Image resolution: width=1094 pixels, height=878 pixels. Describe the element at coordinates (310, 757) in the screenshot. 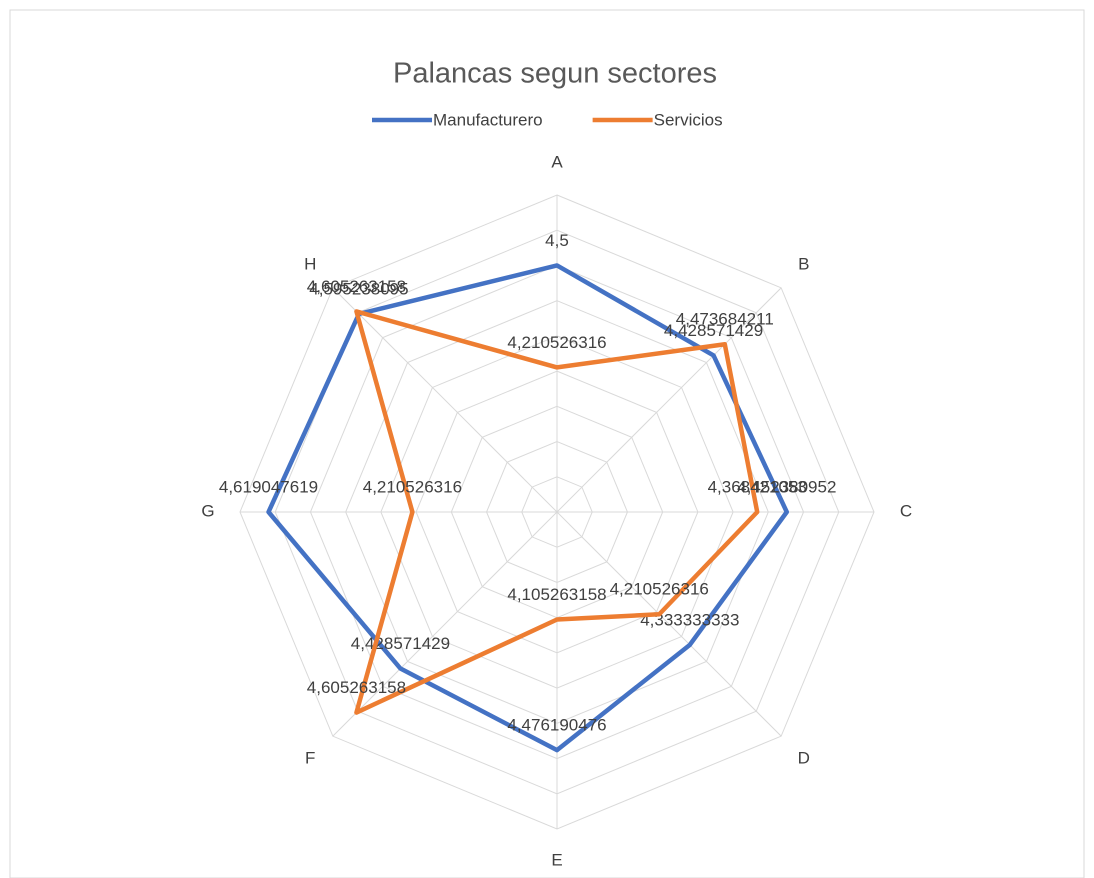

I see `category-label: F` at that location.